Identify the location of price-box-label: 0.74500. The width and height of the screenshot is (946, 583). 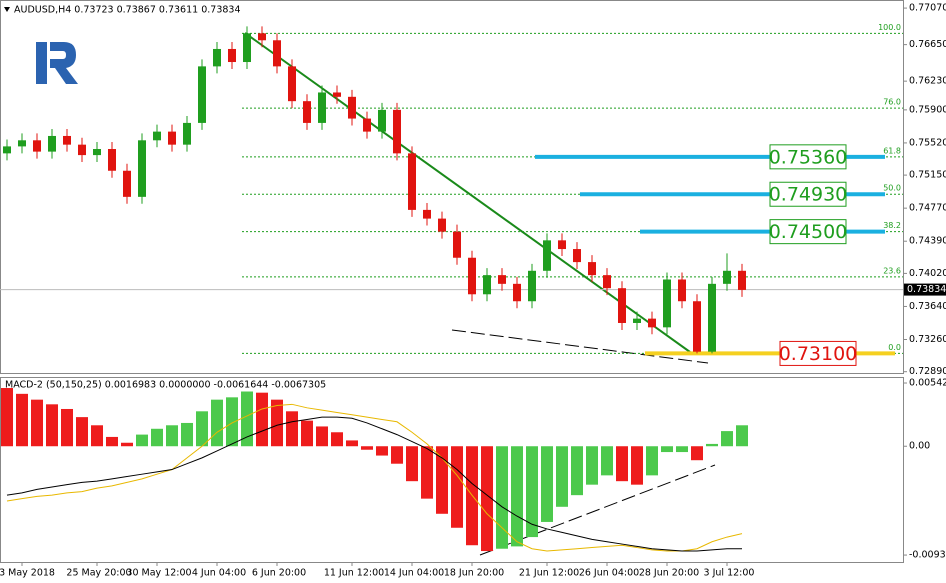
(808, 232).